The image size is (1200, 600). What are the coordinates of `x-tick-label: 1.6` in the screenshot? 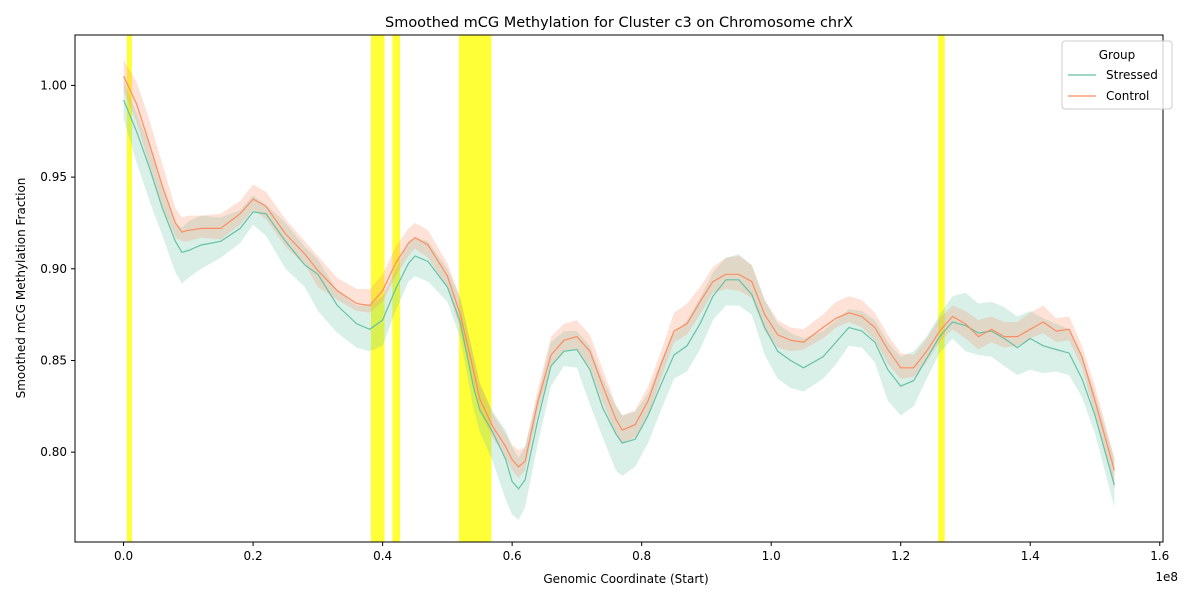 It's located at (1159, 556).